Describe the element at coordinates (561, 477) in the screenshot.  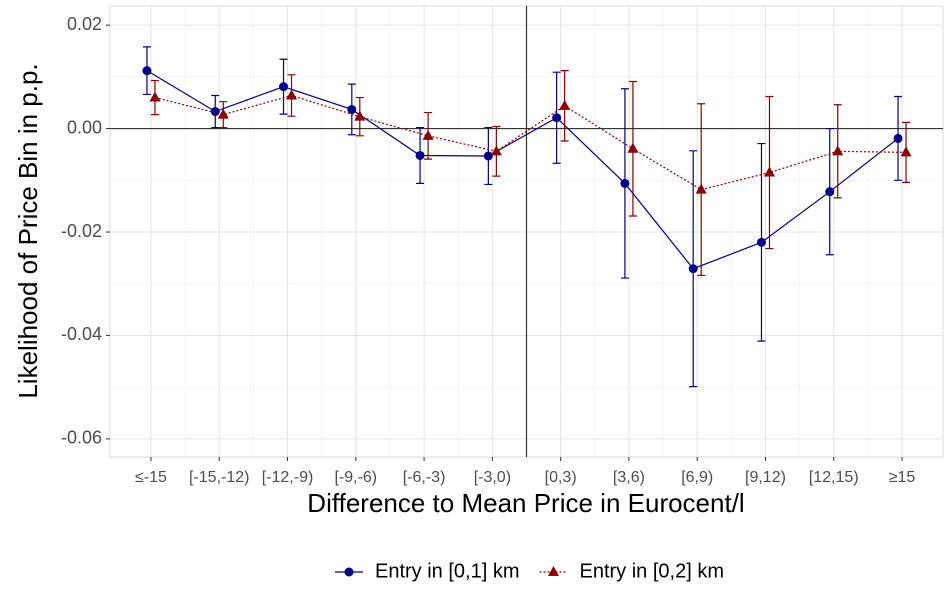
I see `x-tick-label: [0,3)` at that location.